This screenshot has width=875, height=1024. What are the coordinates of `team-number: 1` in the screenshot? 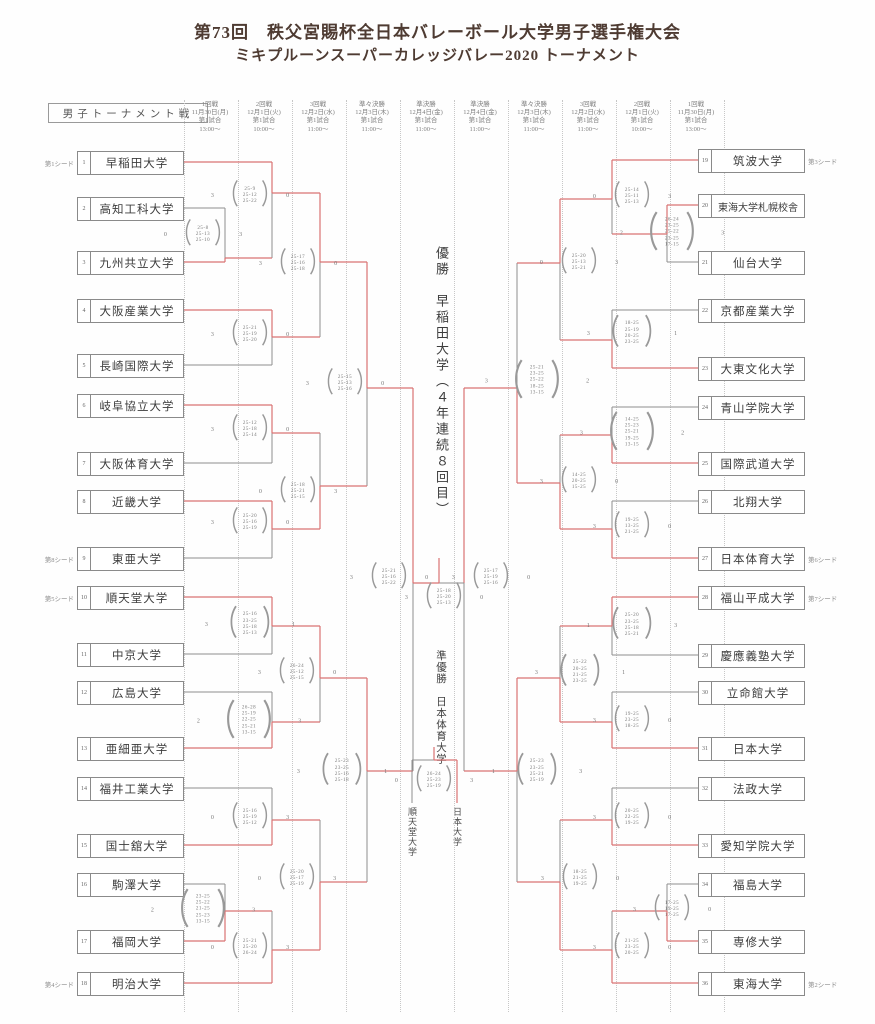 It's located at (84, 163).